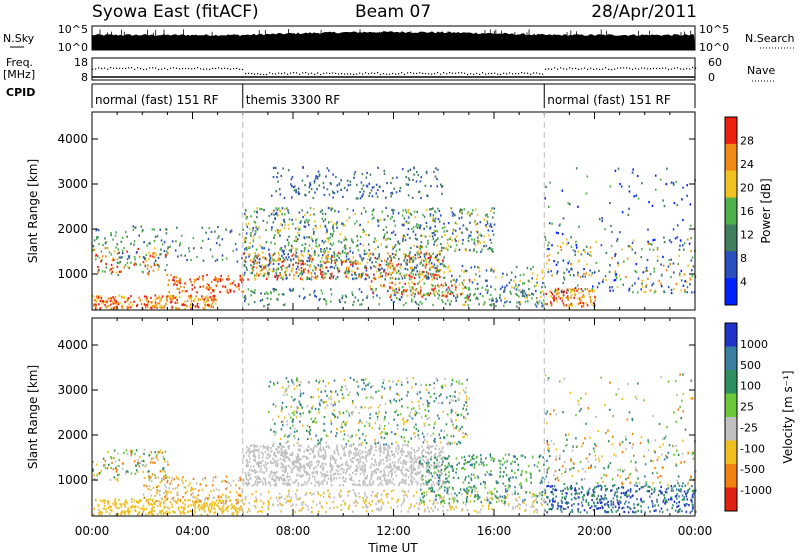  What do you see at coordinates (731, 264) in the screenshot?
I see `colorbar-swatch` at bounding box center [731, 264].